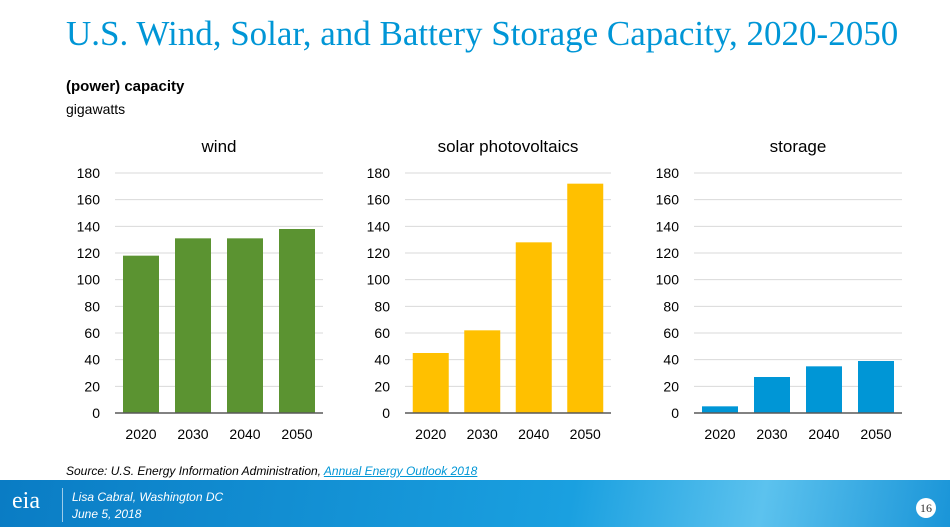 The height and width of the screenshot is (527, 950). Describe the element at coordinates (125, 86) in the screenshot. I see `chart-subtitle: (power) capacity` at that location.